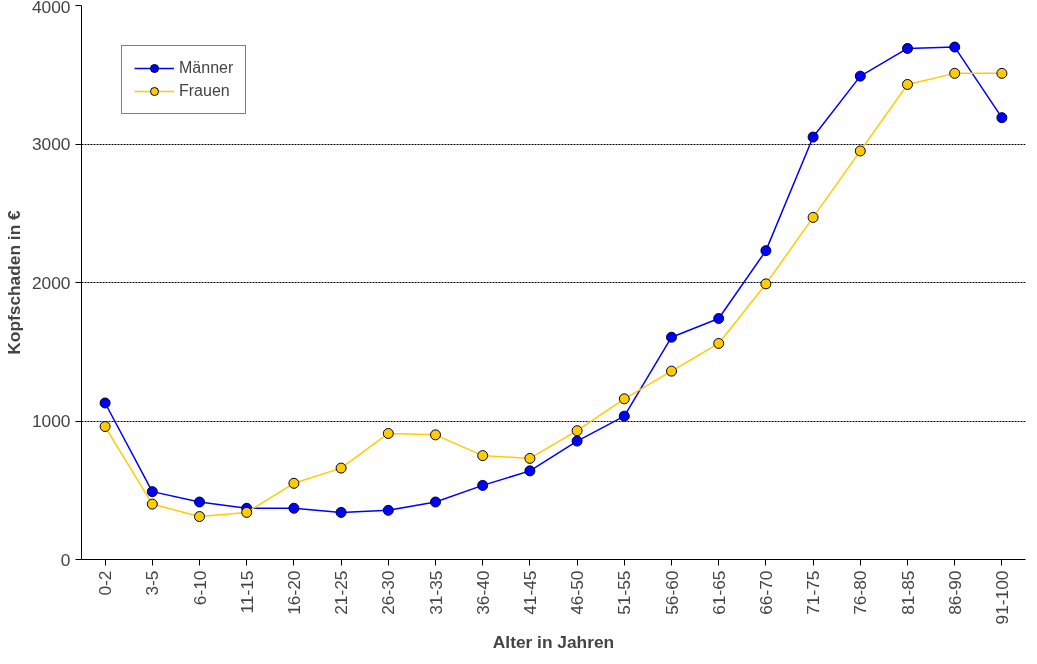  Describe the element at coordinates (105, 583) in the screenshot. I see `x-tick-label: 0-2` at that location.